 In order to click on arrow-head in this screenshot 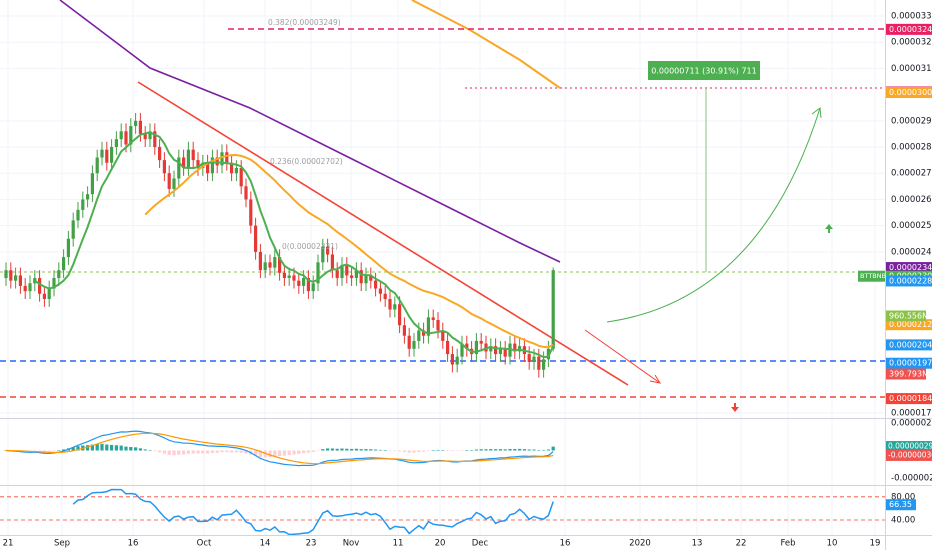, I will do `click(655, 379)`.